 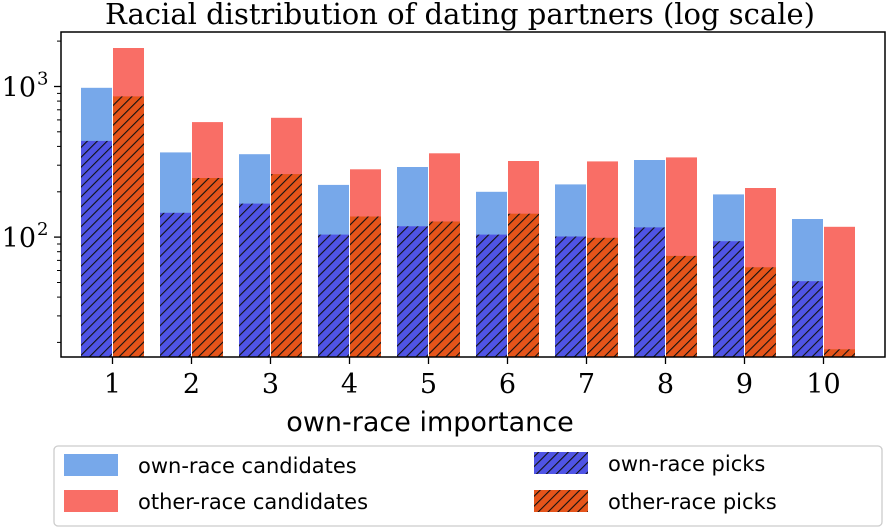 I want to click on legend-label-other-race-picks: other-race picks, so click(x=692, y=502).